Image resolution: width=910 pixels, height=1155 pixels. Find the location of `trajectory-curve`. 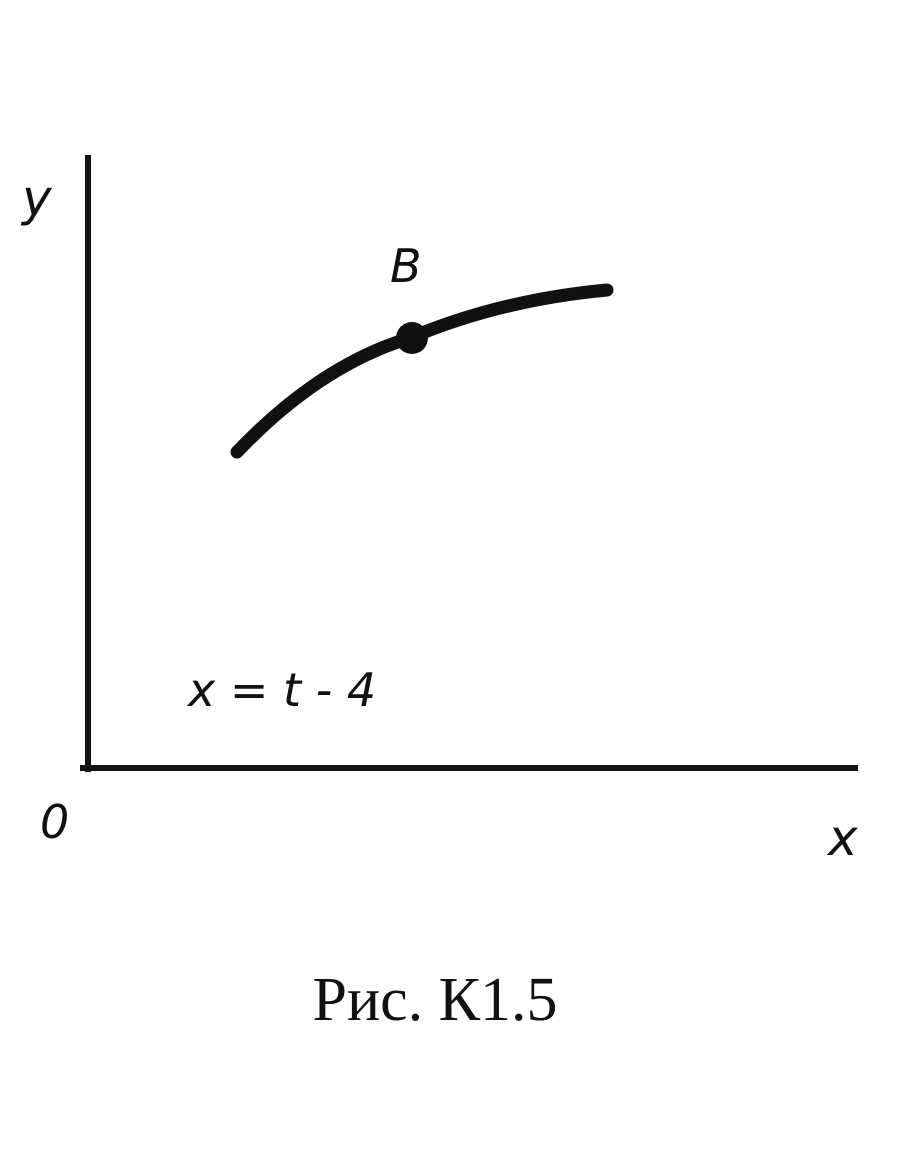

trajectory-curve is located at coordinates (422, 371).